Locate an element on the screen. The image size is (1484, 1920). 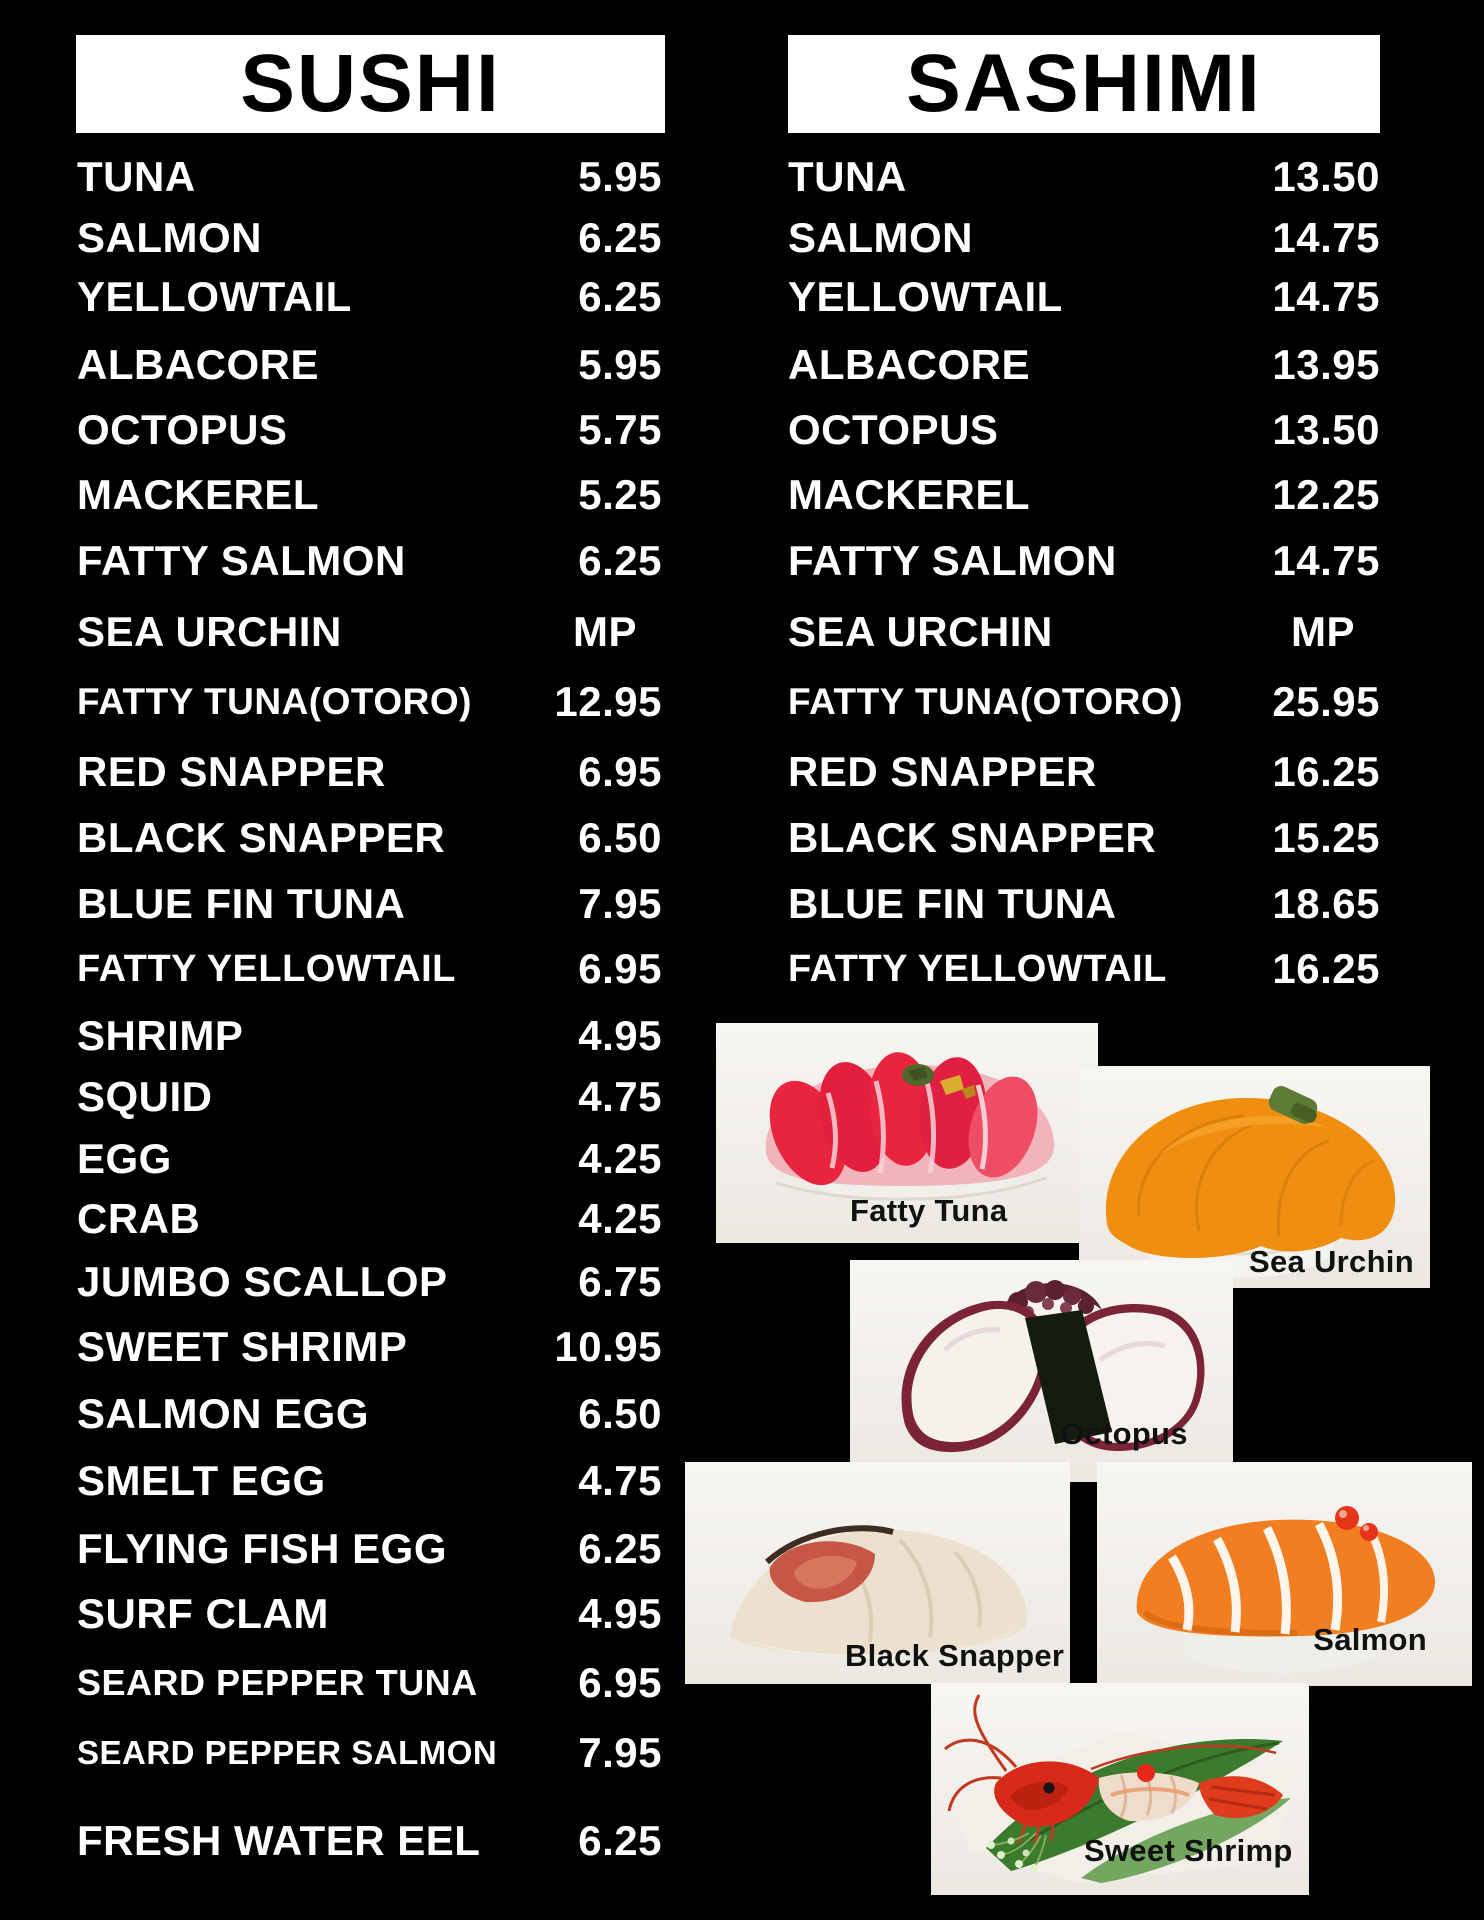
photo-caption: Sea Urchin is located at coordinates (1331, 1261).